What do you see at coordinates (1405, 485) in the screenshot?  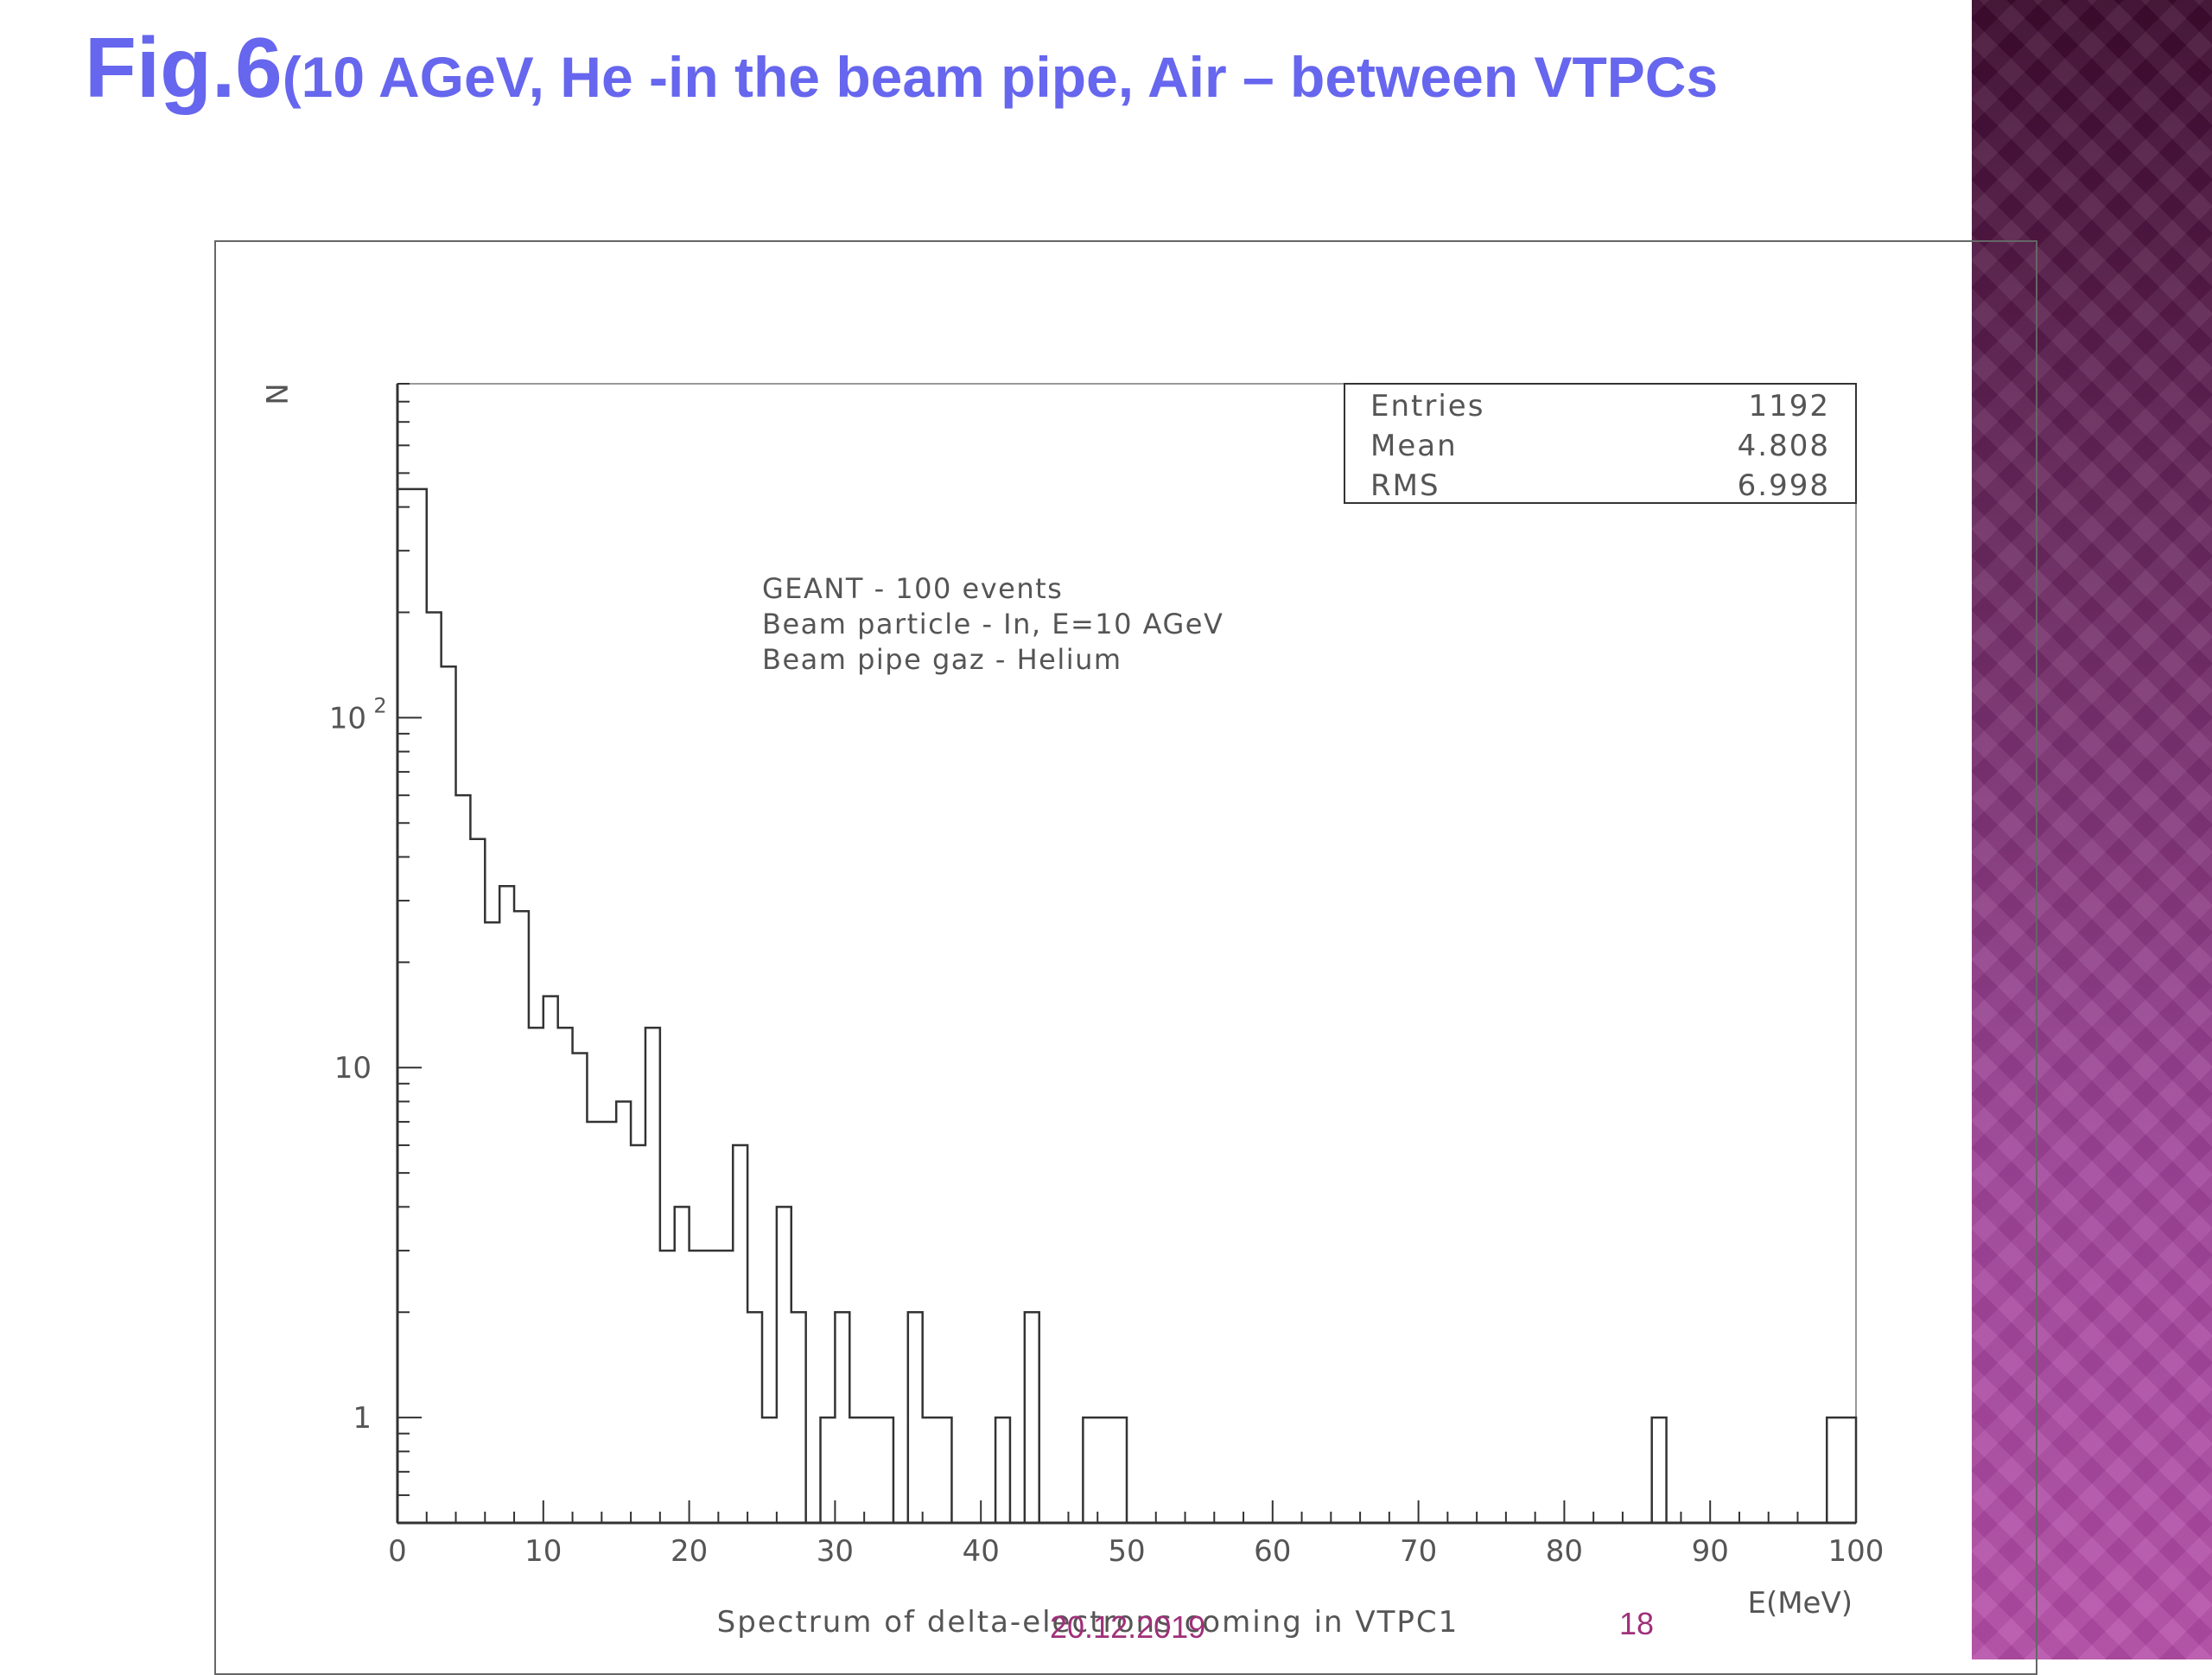 I see `stats-label: RMS` at bounding box center [1405, 485].